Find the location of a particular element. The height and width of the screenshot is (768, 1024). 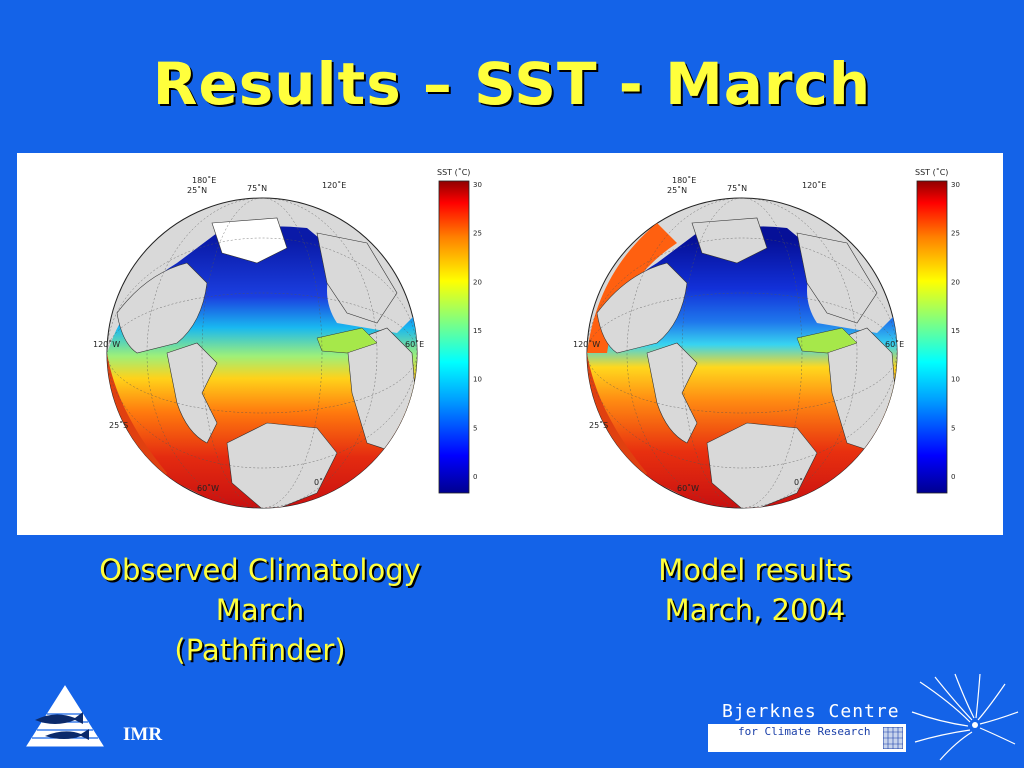

caption-line: Model results is located at coordinates (755, 570).